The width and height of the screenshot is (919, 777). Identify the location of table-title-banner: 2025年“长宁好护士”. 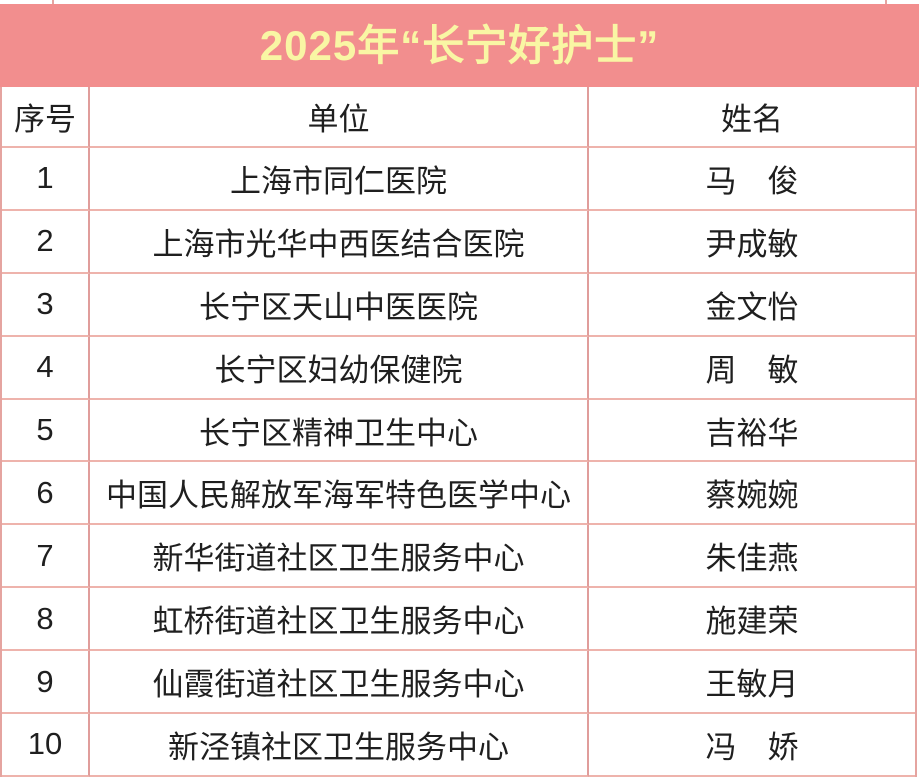
(459, 45).